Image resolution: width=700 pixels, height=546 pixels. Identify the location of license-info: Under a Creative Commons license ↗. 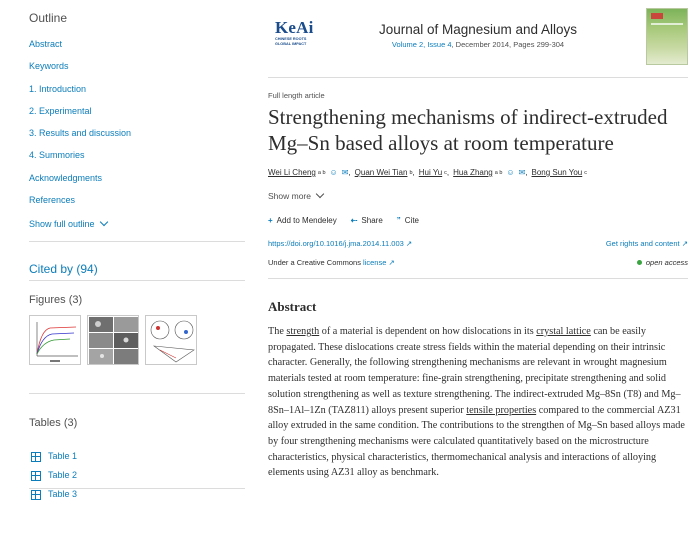
(331, 262).